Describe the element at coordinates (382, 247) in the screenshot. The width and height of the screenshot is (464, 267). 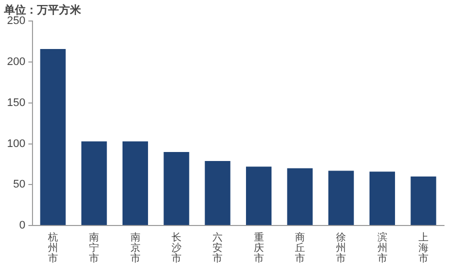
I see `x-tick-label: 滨州市` at that location.